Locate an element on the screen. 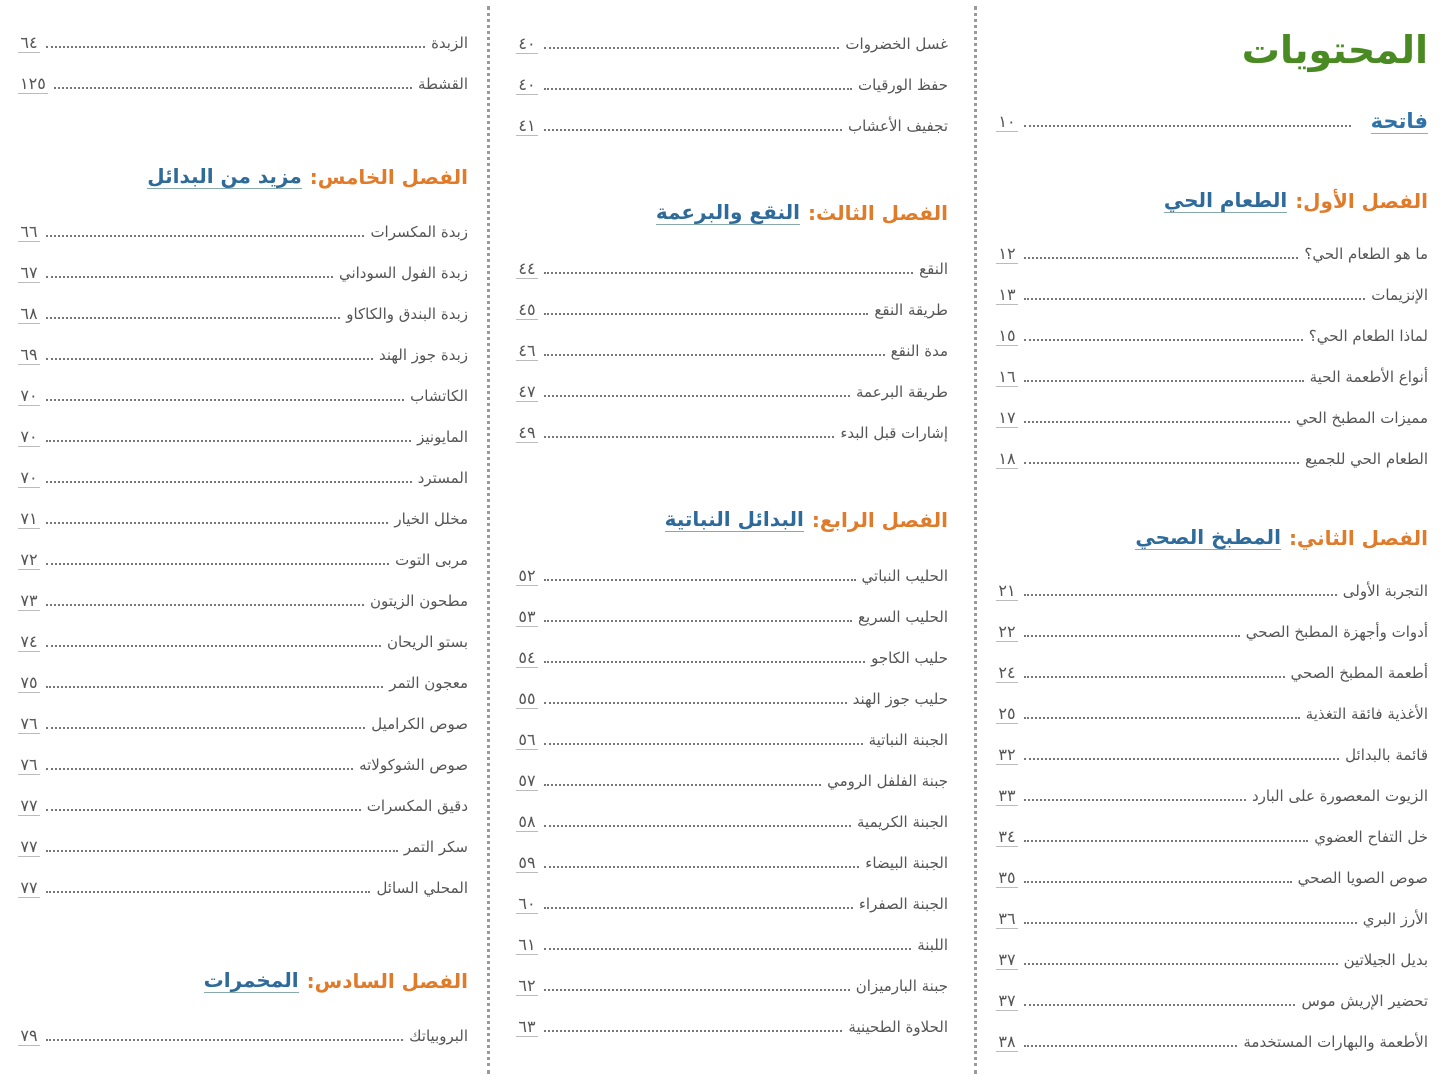 The height and width of the screenshot is (1080, 1445). entry-title: الأطعمة والبهارات المستخدمة is located at coordinates (1335, 1041).